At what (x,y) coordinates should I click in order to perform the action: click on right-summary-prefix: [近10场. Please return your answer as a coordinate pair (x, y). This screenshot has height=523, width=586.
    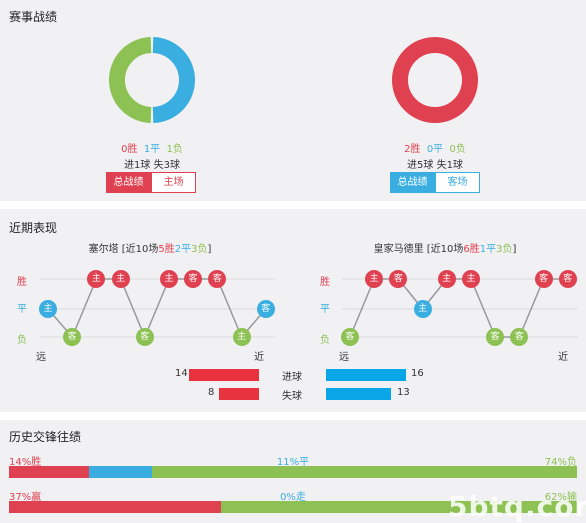
    Looking at the image, I should click on (443, 249).